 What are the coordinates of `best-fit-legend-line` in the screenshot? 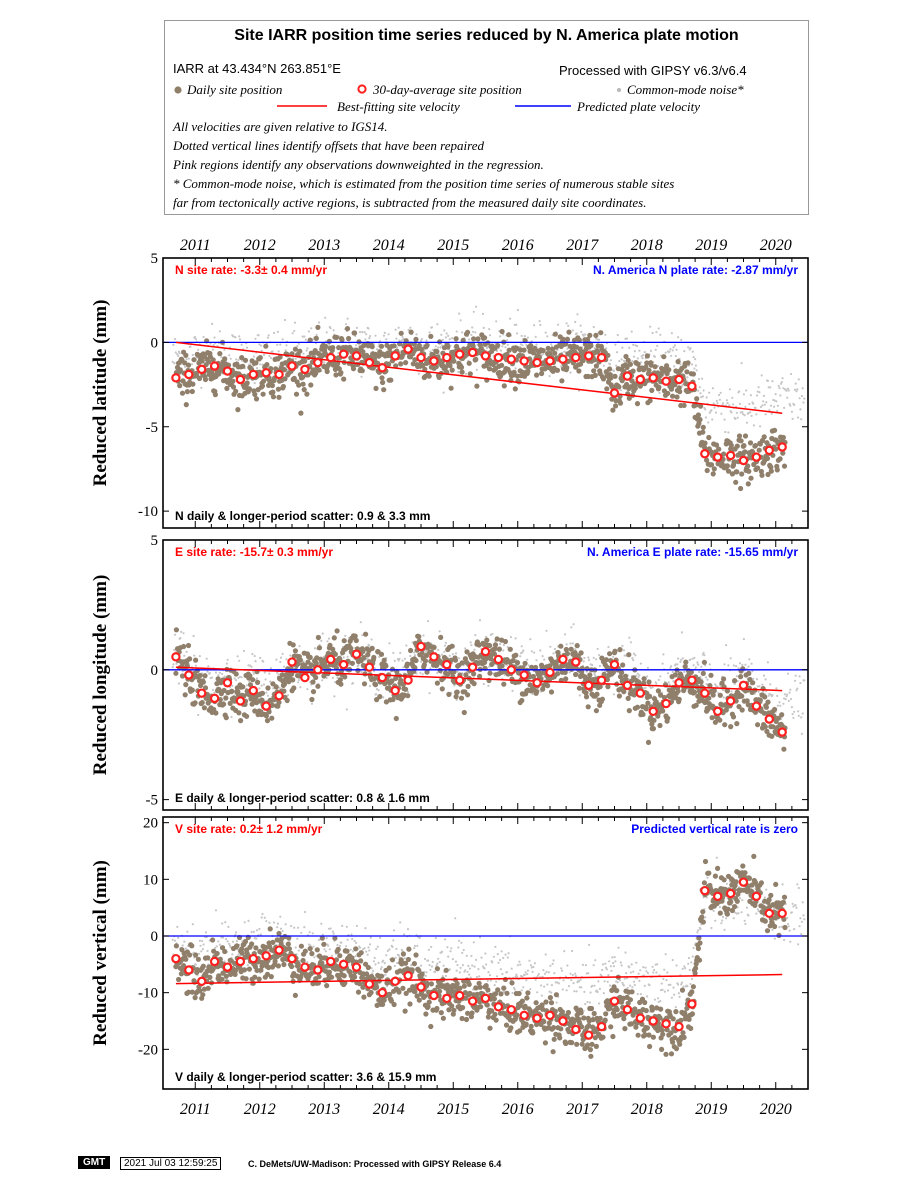 It's located at (302, 106).